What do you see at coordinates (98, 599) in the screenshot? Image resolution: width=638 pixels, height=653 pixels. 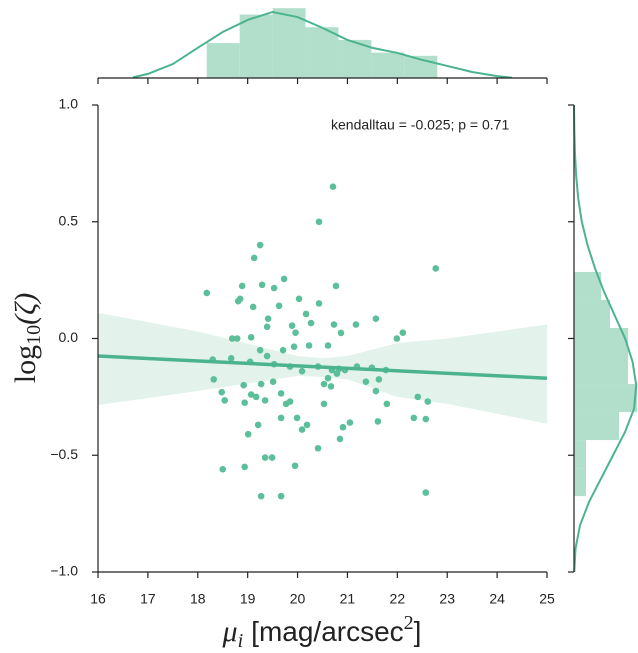 I see `x-tick-label: 16` at bounding box center [98, 599].